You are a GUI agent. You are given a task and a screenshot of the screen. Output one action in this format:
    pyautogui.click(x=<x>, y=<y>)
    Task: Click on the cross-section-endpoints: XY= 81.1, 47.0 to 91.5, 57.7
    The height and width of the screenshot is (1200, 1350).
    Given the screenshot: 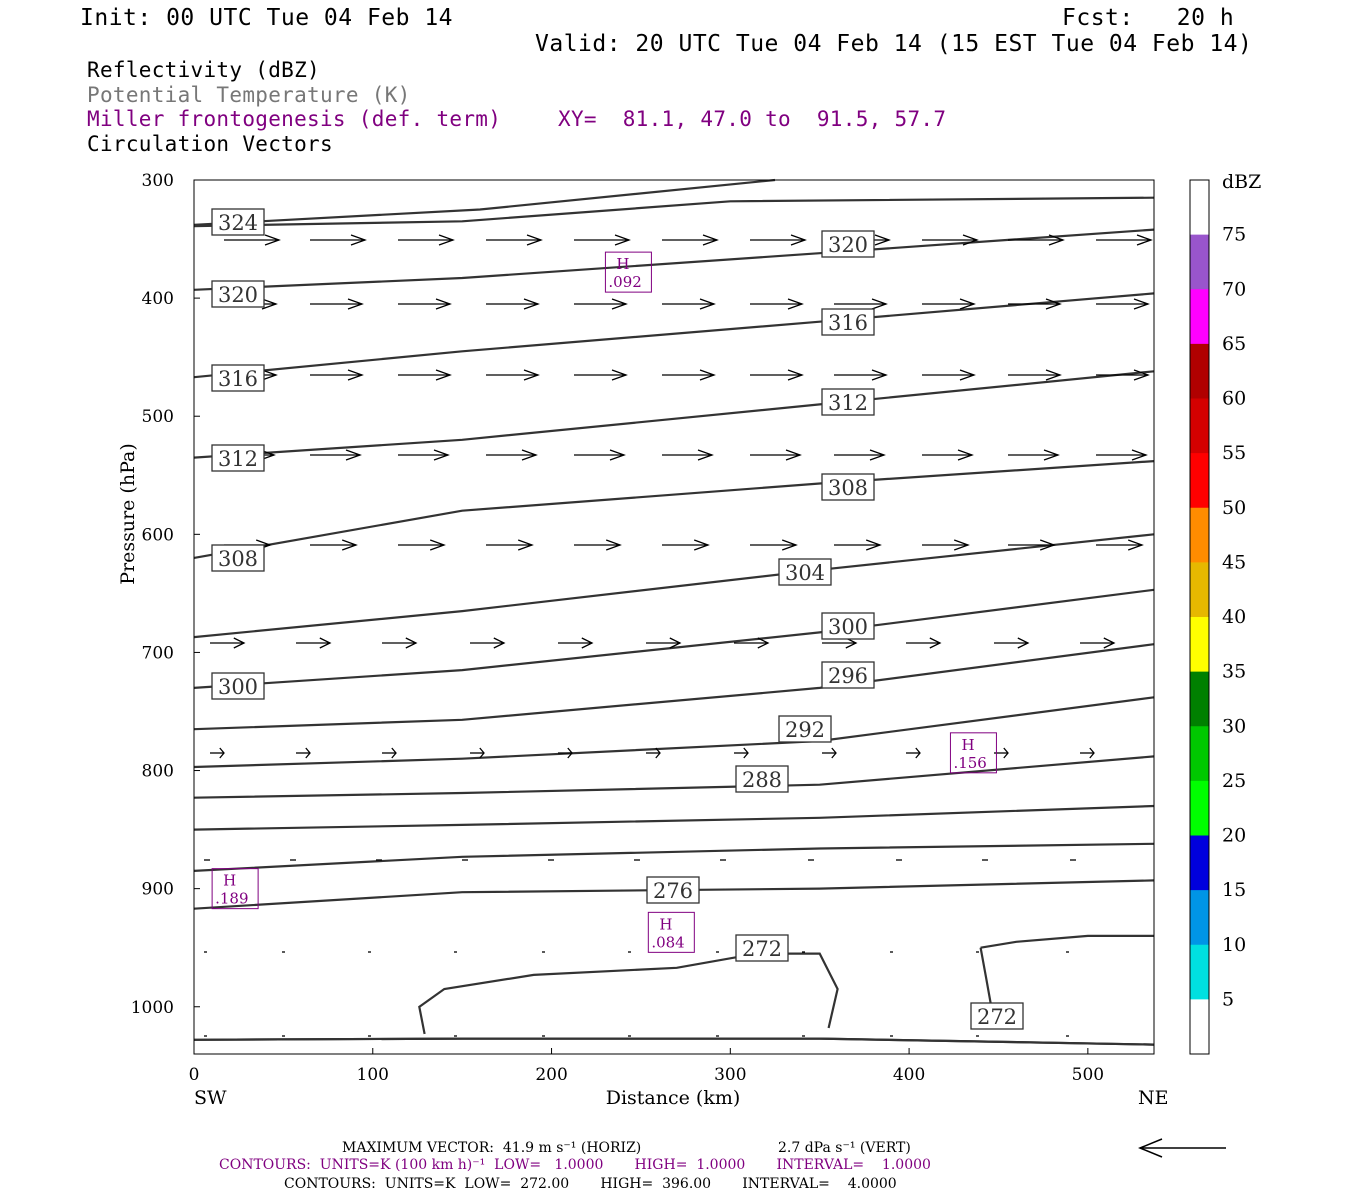 What is the action you would take?
    pyautogui.click(x=752, y=119)
    